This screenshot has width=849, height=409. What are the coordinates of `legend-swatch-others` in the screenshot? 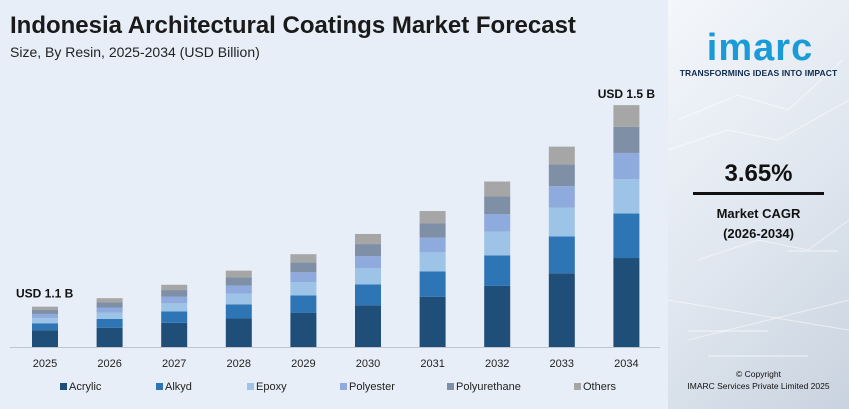 It's located at (577, 386).